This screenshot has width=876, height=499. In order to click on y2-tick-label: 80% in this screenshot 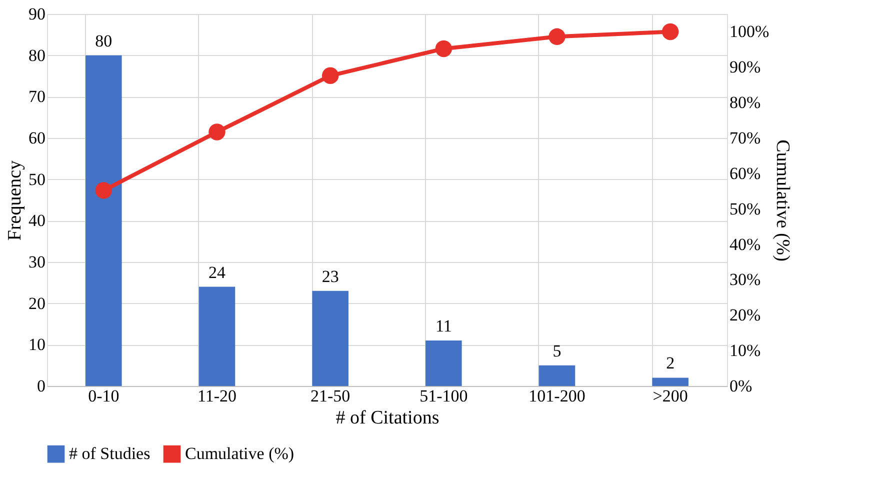, I will do `click(745, 102)`.